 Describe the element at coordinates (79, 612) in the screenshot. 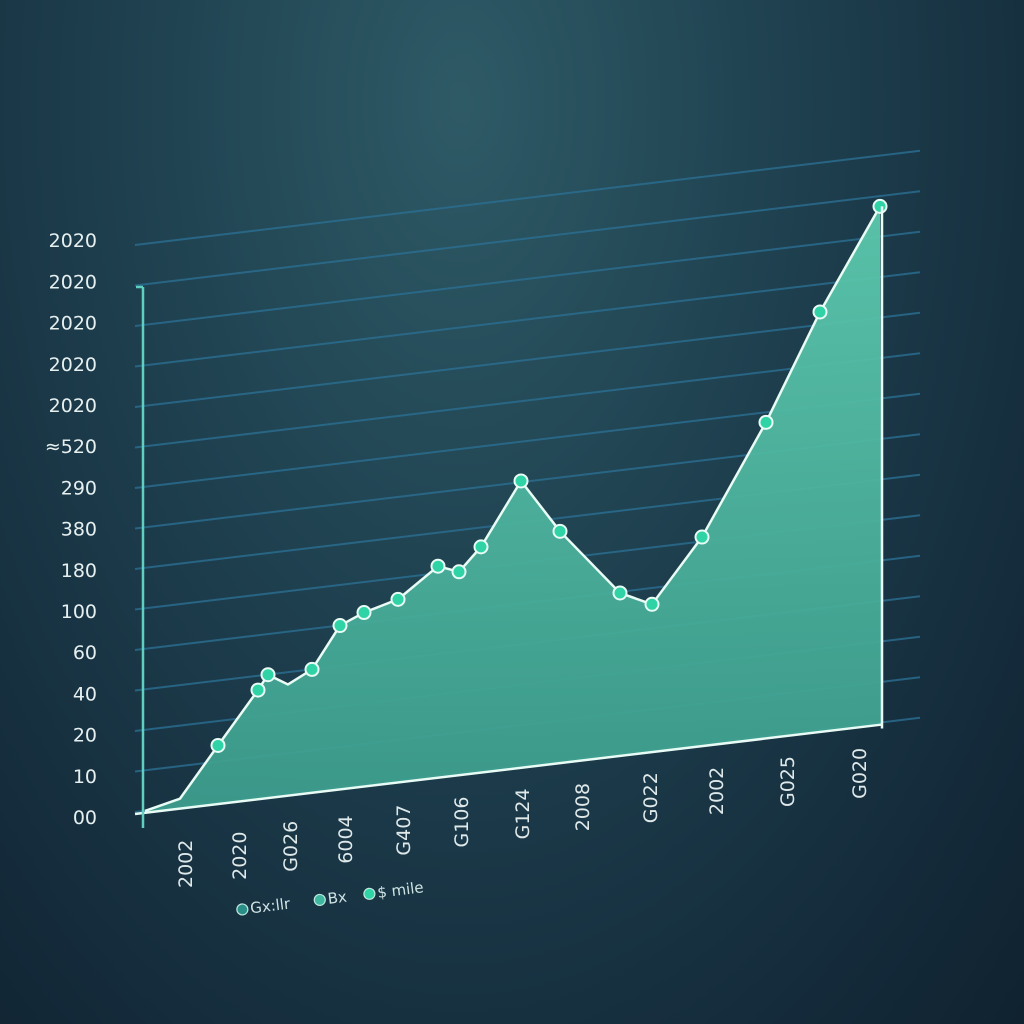

I see `y-tick-label: 100` at that location.